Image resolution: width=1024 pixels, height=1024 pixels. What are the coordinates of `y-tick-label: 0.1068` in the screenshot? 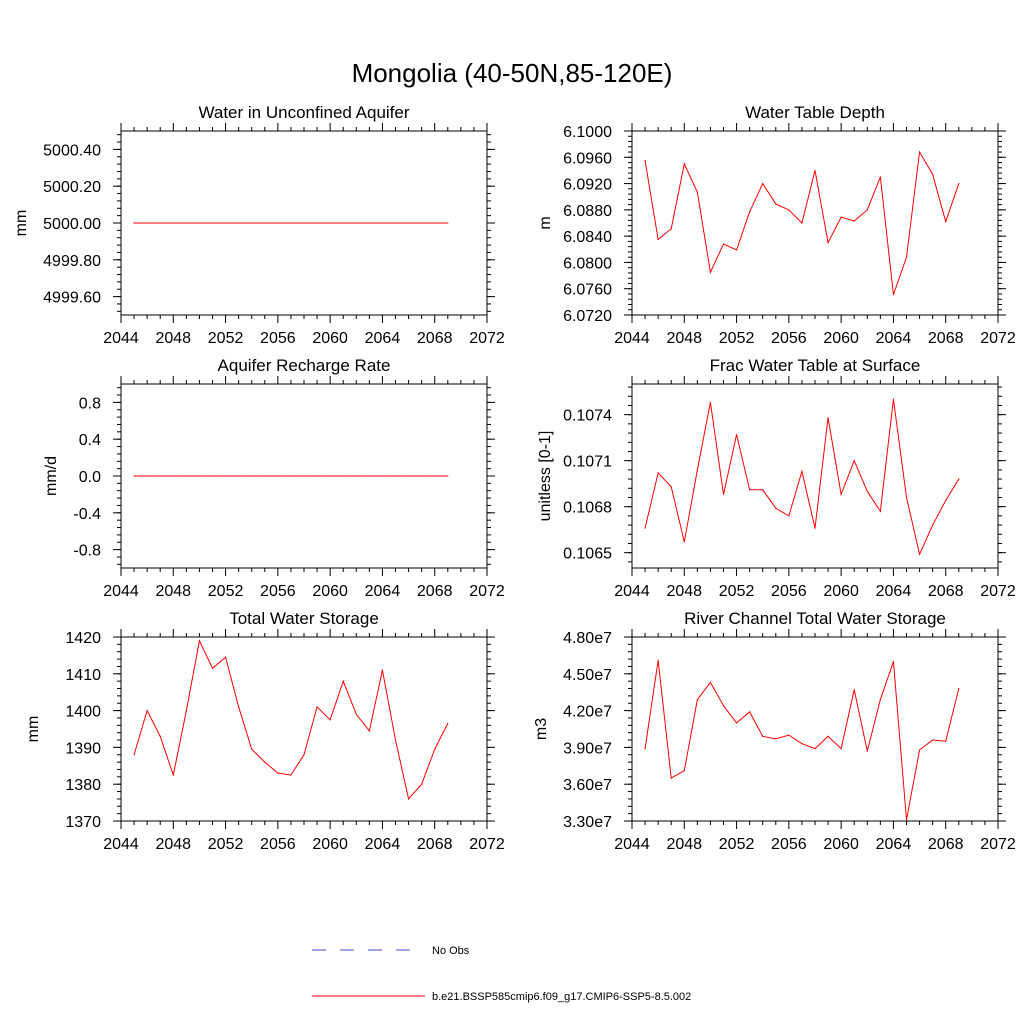 It's located at (587, 508).